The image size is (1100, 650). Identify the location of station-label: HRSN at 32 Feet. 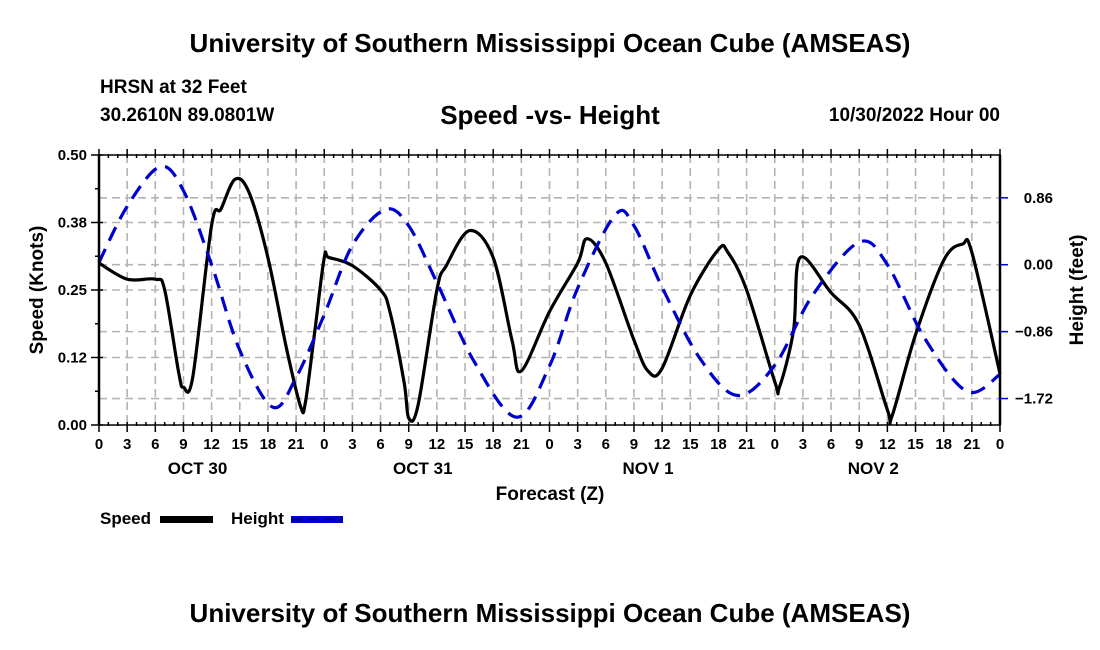
(173, 87).